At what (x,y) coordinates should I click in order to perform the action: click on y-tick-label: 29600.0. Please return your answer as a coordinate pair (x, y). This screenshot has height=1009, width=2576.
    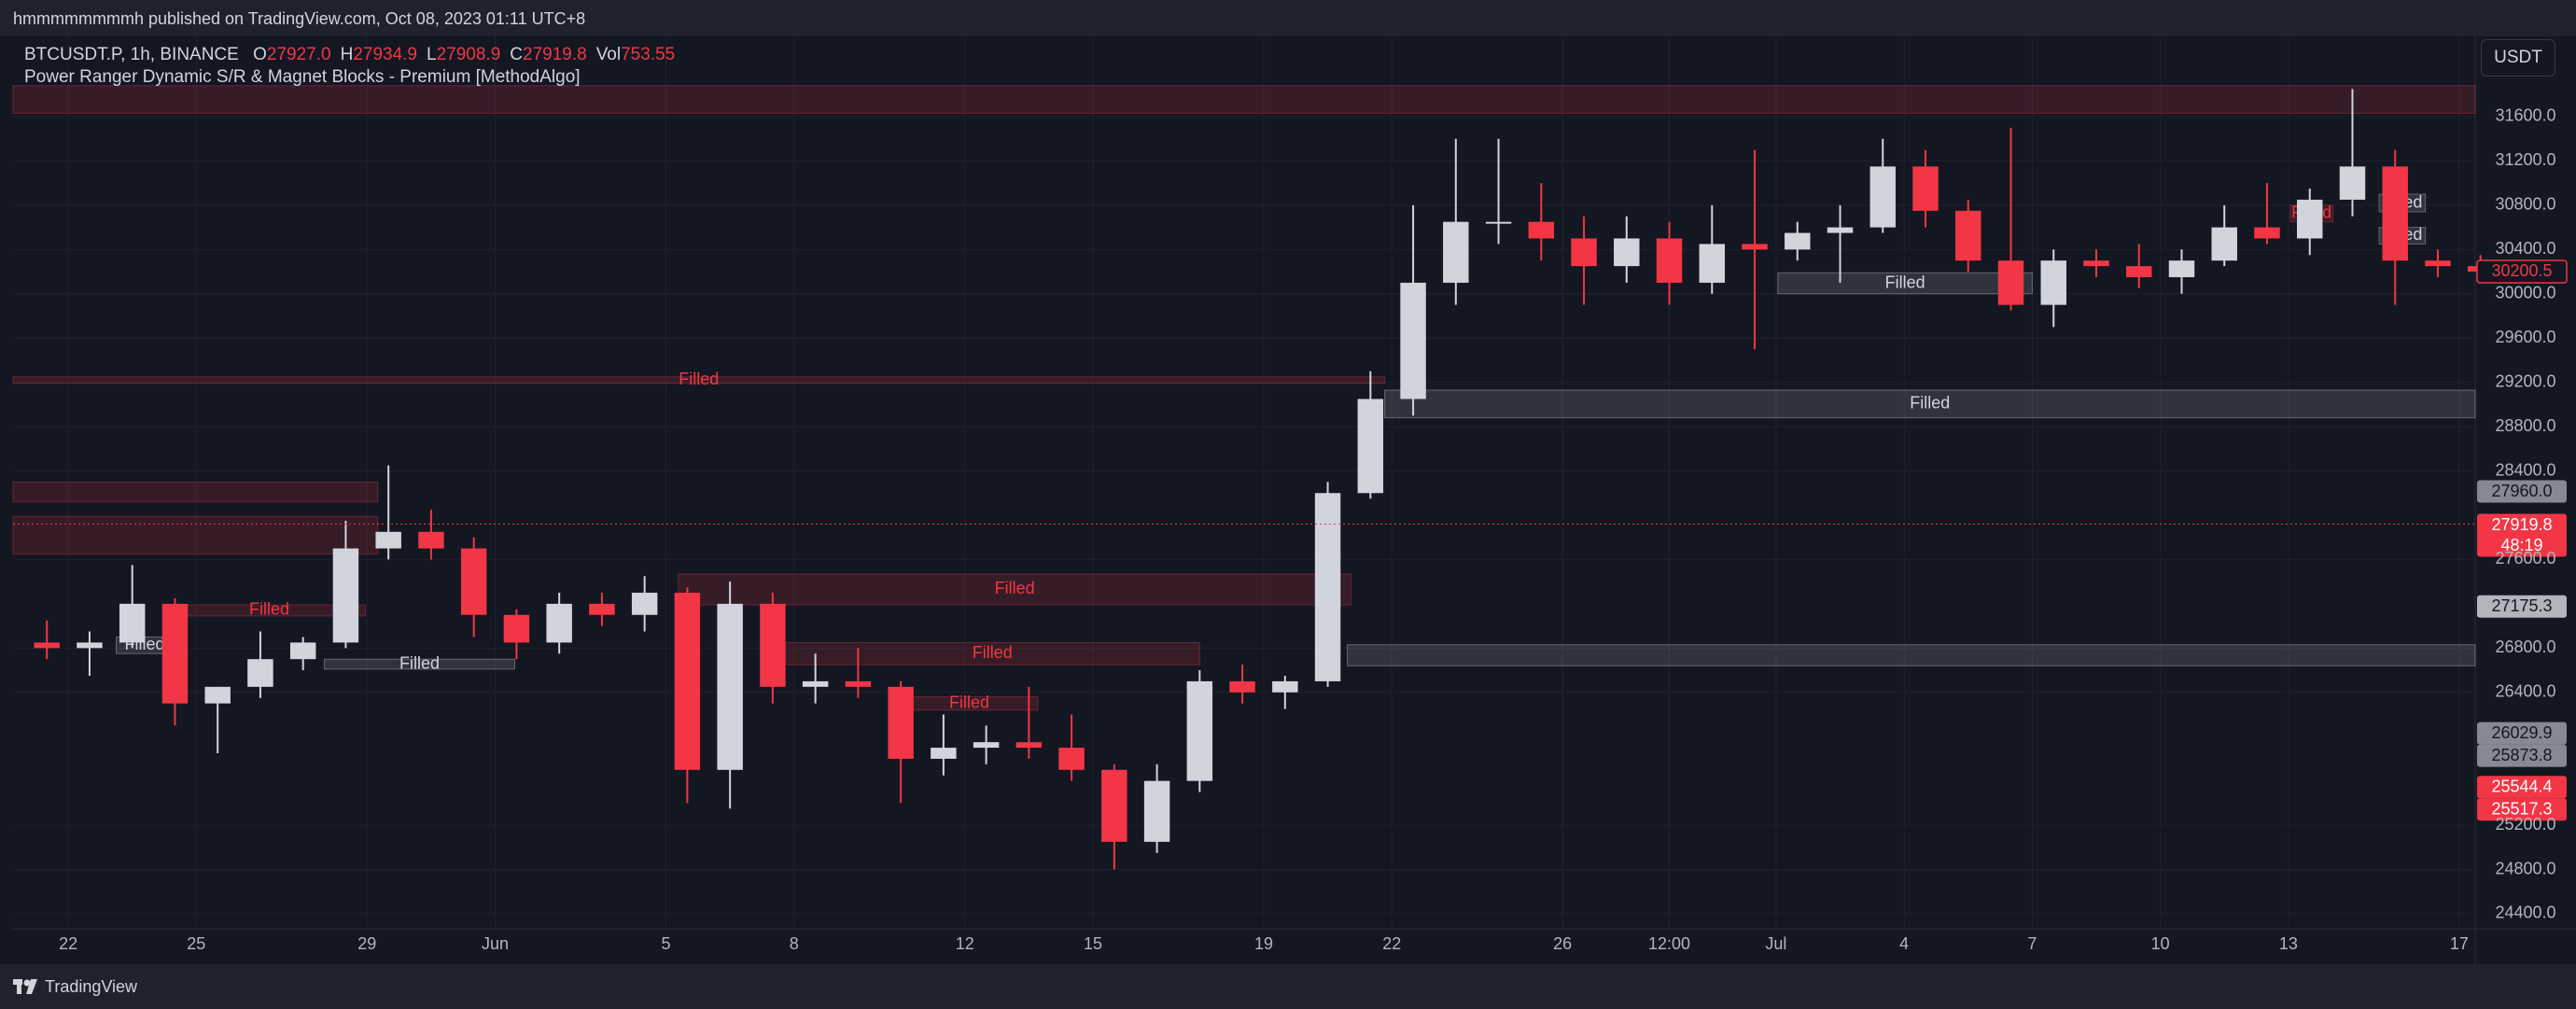
    Looking at the image, I should click on (2525, 337).